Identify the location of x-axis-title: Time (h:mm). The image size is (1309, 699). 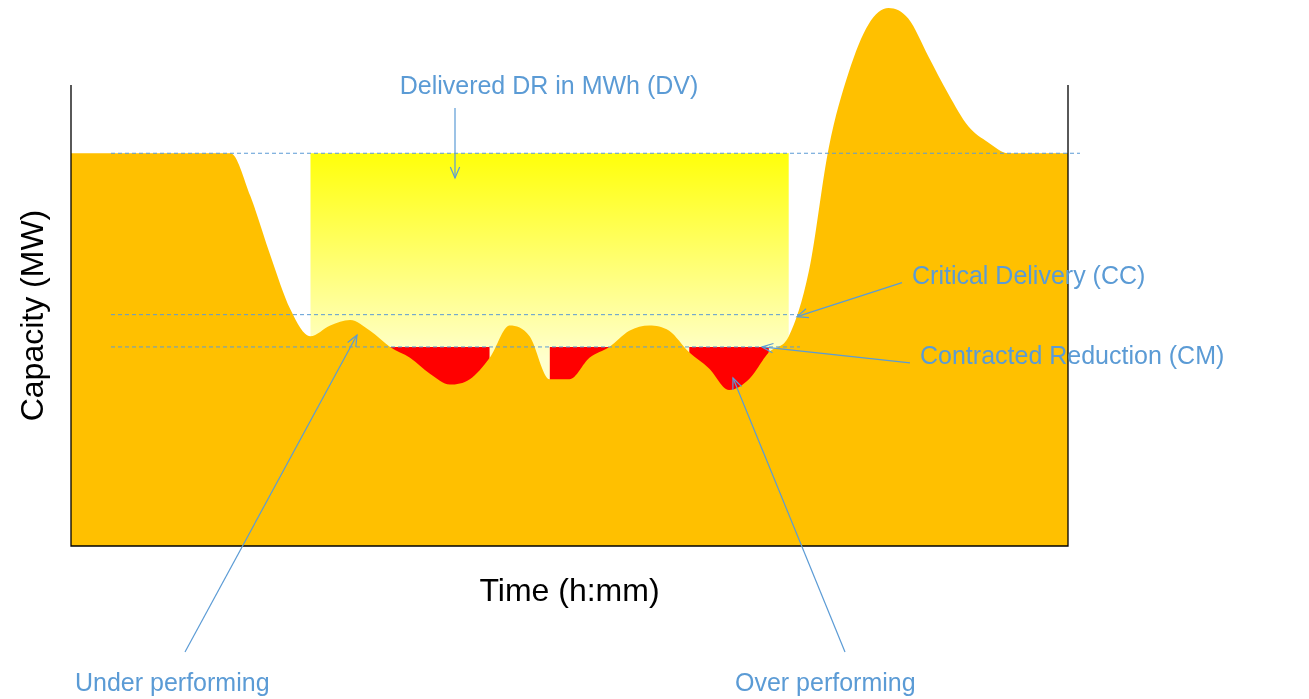
(569, 589).